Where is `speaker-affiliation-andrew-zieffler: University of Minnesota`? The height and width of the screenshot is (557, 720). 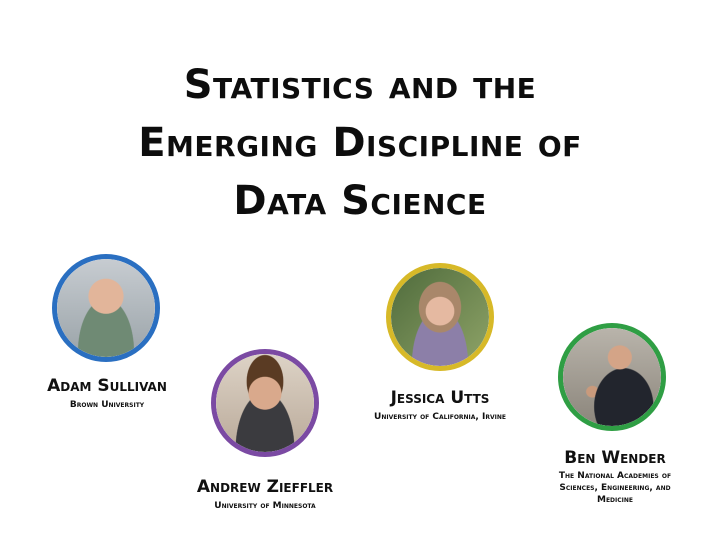
speaker-affiliation-andrew-zieffler: University of Minnesota is located at coordinates (265, 506).